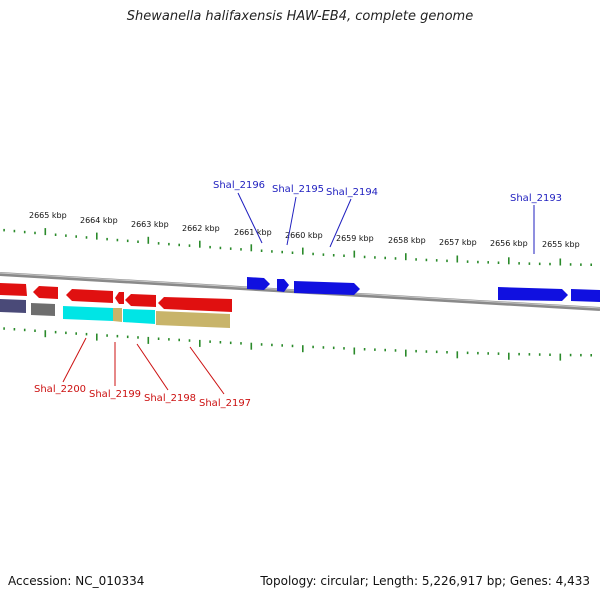 Image resolution: width=600 pixels, height=600 pixels. Describe the element at coordinates (536, 198) in the screenshot. I see `gene-label-shal-2193: Shal_2193` at that location.